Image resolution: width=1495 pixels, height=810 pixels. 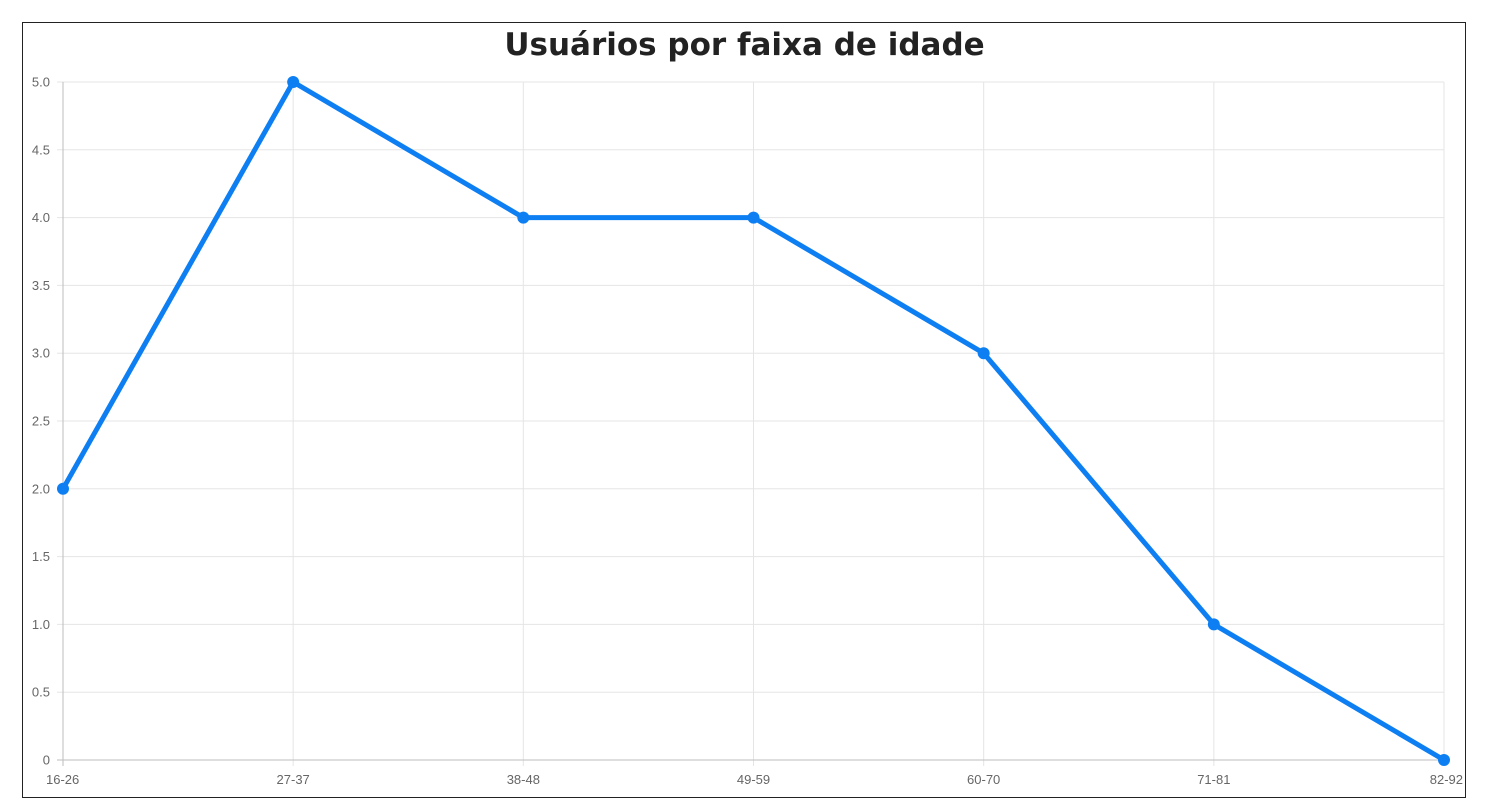 What do you see at coordinates (41, 421) in the screenshot?
I see `y-tick-label: 2.5` at bounding box center [41, 421].